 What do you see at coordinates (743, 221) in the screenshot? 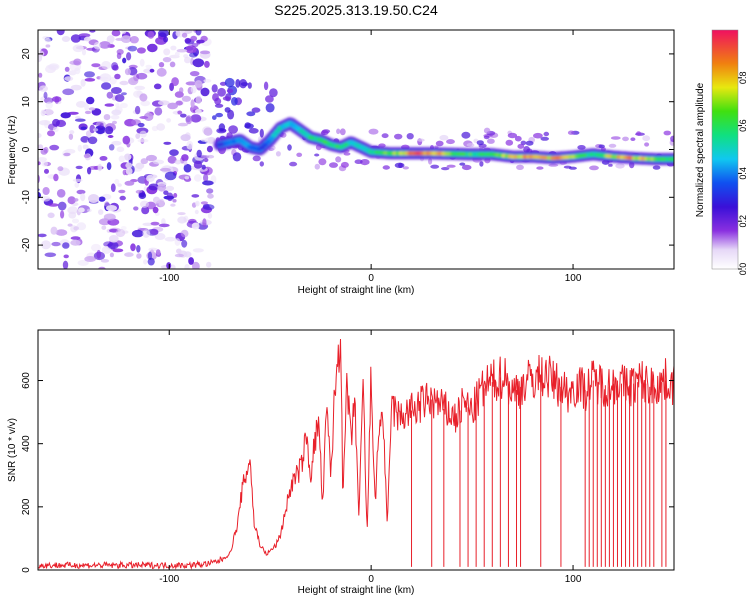
I see `colorbar-tick-label: 0.2` at bounding box center [743, 221].